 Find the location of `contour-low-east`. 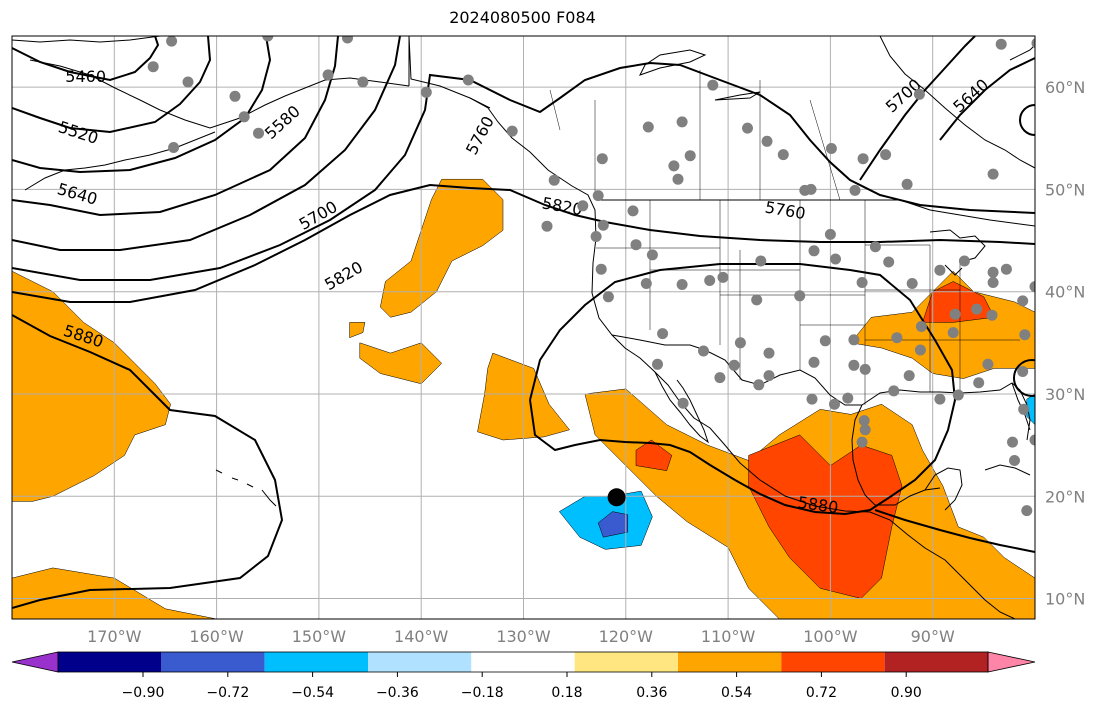

contour-low-east is located at coordinates (1027, 120).